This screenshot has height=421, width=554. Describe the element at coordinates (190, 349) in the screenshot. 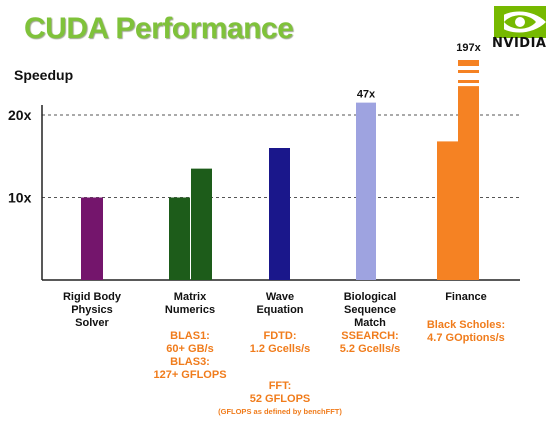

I see `note-line: 60+ GB/s` at that location.